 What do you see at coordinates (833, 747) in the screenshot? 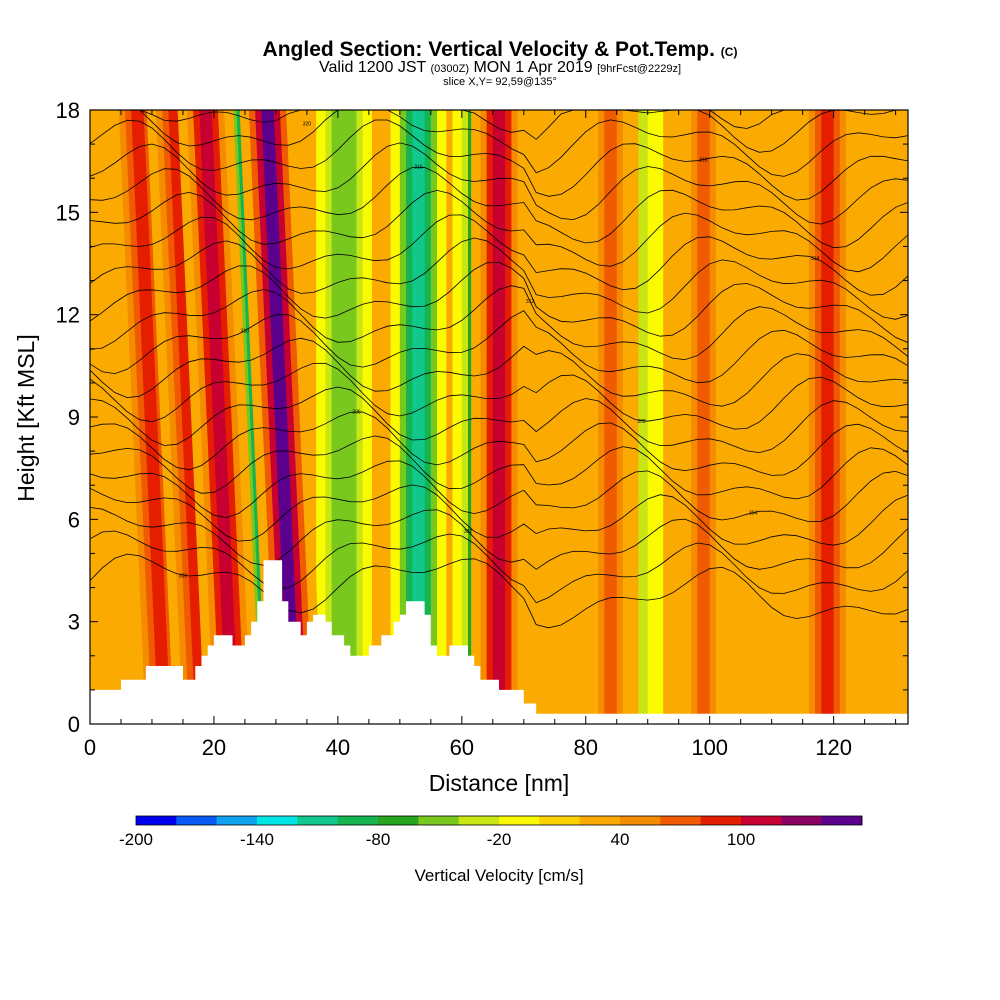
I see `x-tick-label: 120` at bounding box center [833, 747].